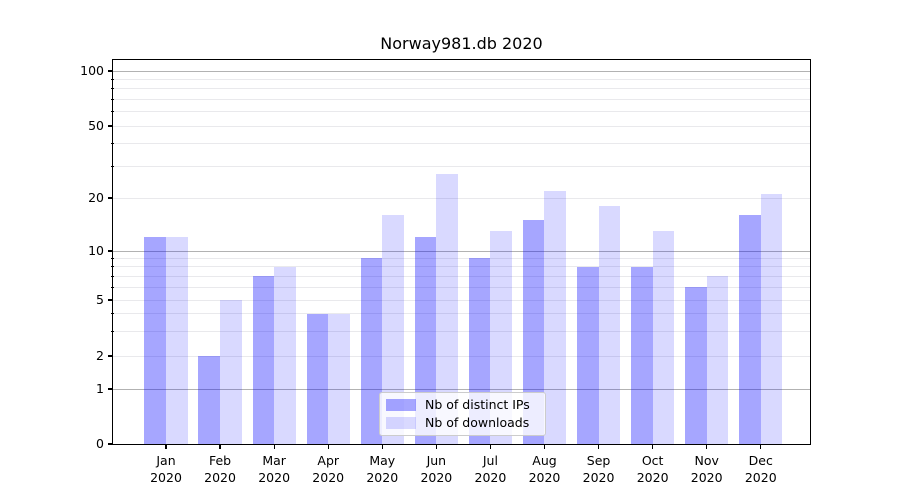  What do you see at coordinates (401, 404) in the screenshot?
I see `legend-swatch-distinct-ips` at bounding box center [401, 404].